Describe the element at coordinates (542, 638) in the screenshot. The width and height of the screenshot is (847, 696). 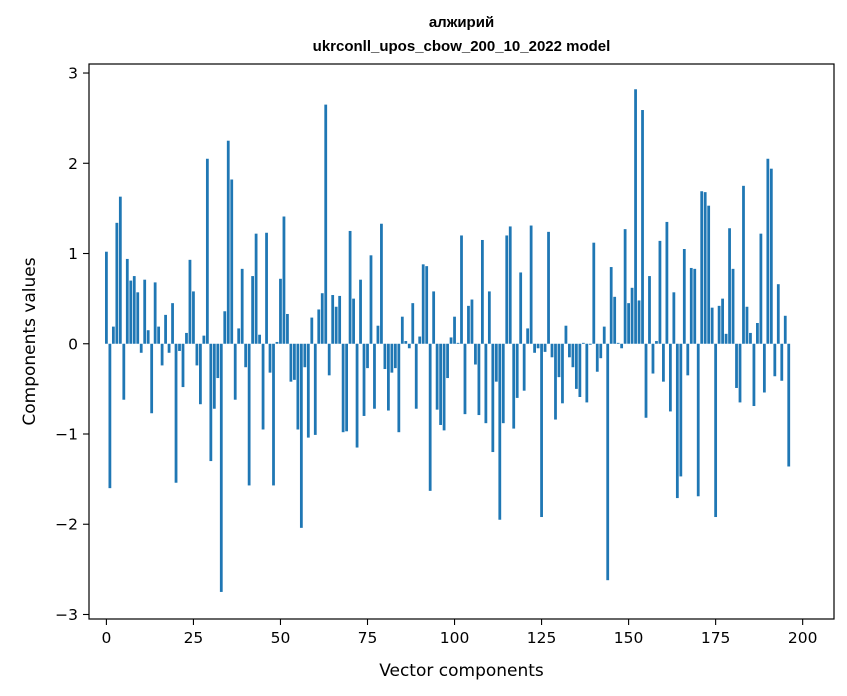
I see `x-tick-label: 125` at that location.